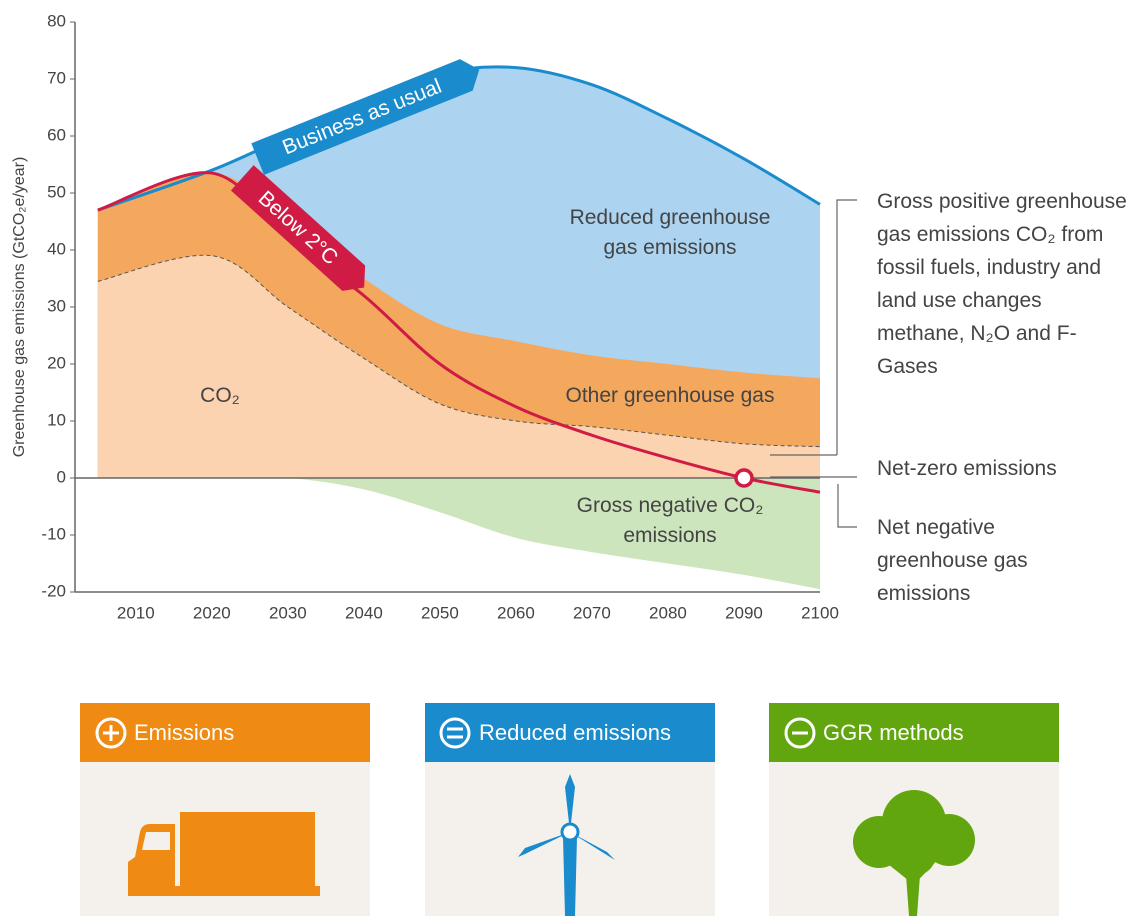 The width and height of the screenshot is (1130, 916). Describe the element at coordinates (56, 362) in the screenshot. I see `y-tick-label: 20` at that location.